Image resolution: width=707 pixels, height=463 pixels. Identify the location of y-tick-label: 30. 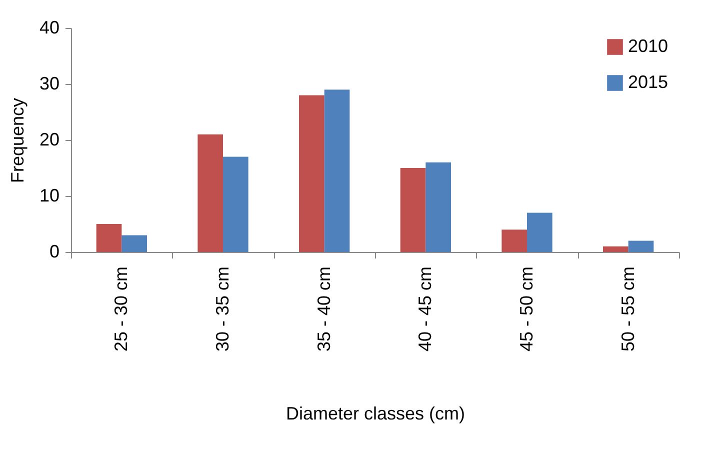
(49, 84).